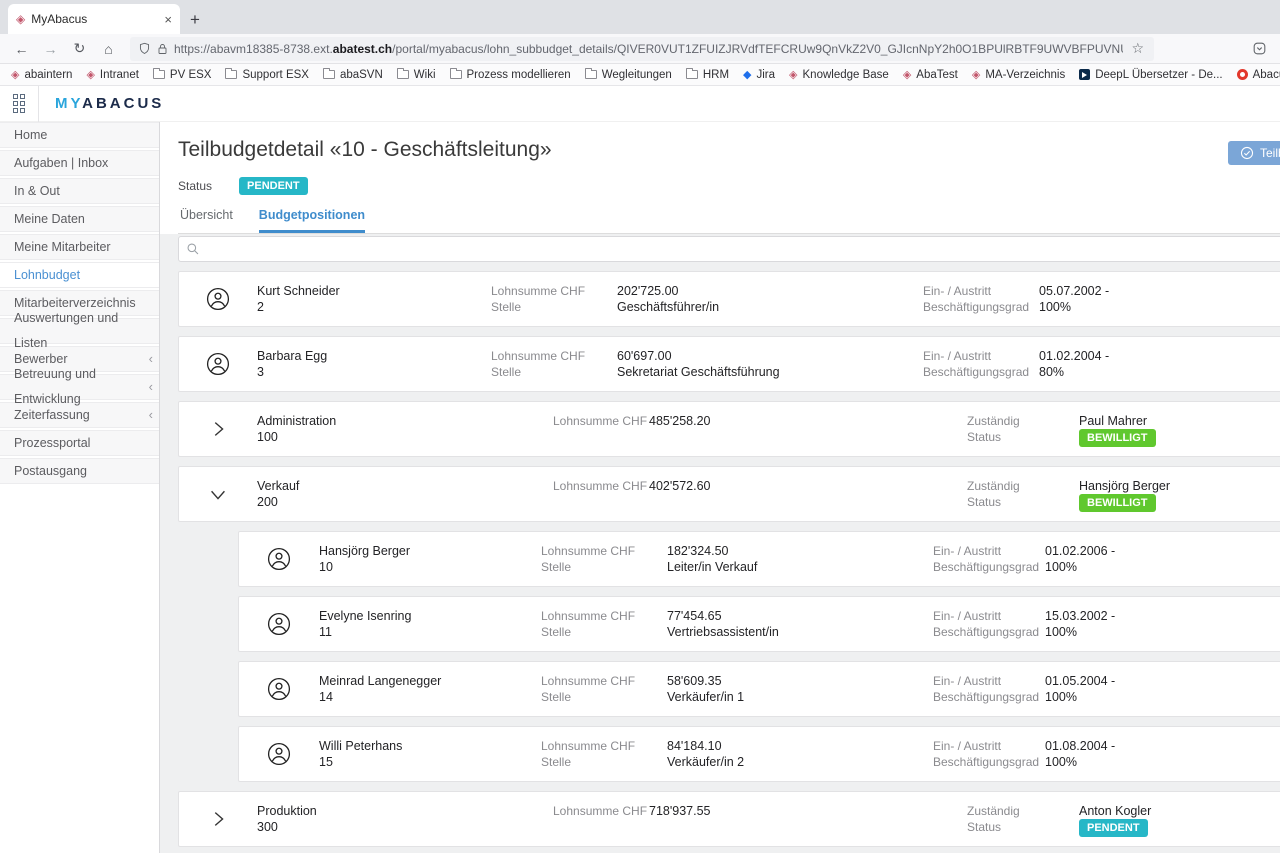  Describe the element at coordinates (21, 48) in the screenshot. I see `back-icon: ←` at that location.